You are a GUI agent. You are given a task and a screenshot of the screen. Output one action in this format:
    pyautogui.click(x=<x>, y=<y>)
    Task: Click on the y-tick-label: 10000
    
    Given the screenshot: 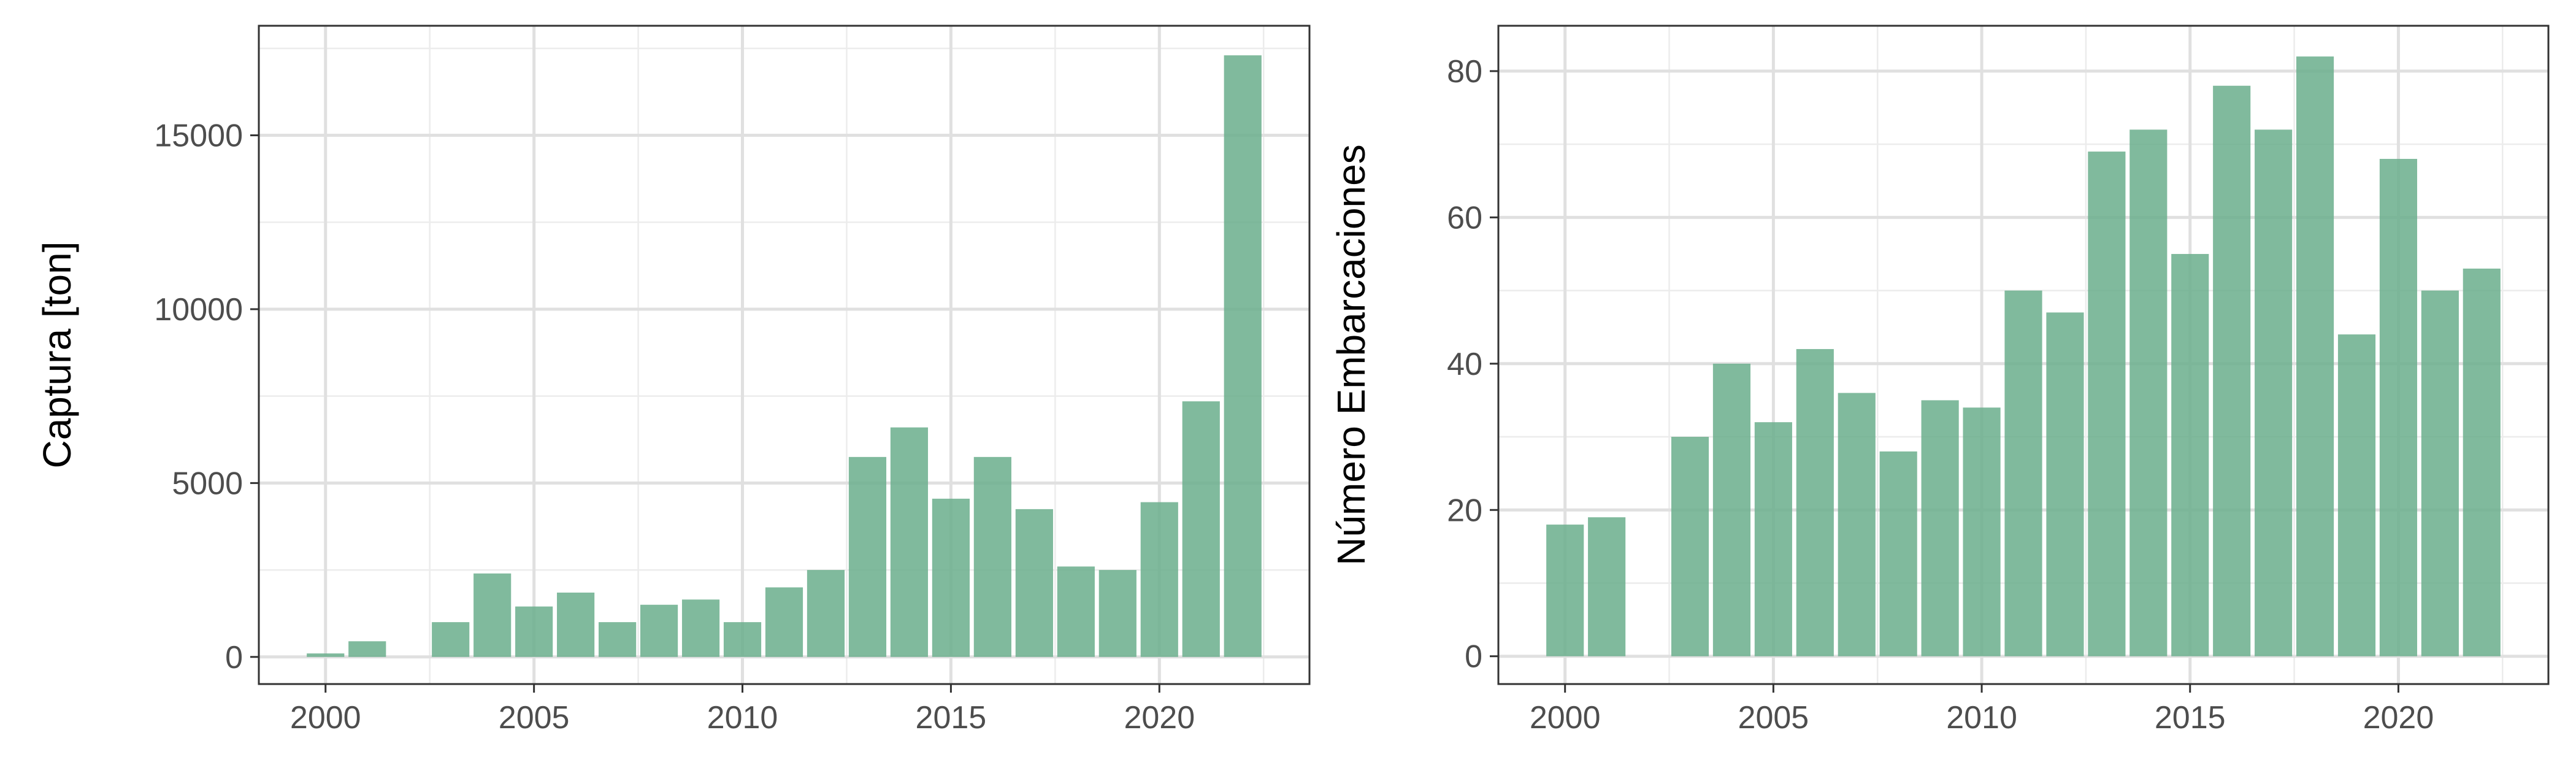 What is the action you would take?
    pyautogui.click(x=198, y=310)
    